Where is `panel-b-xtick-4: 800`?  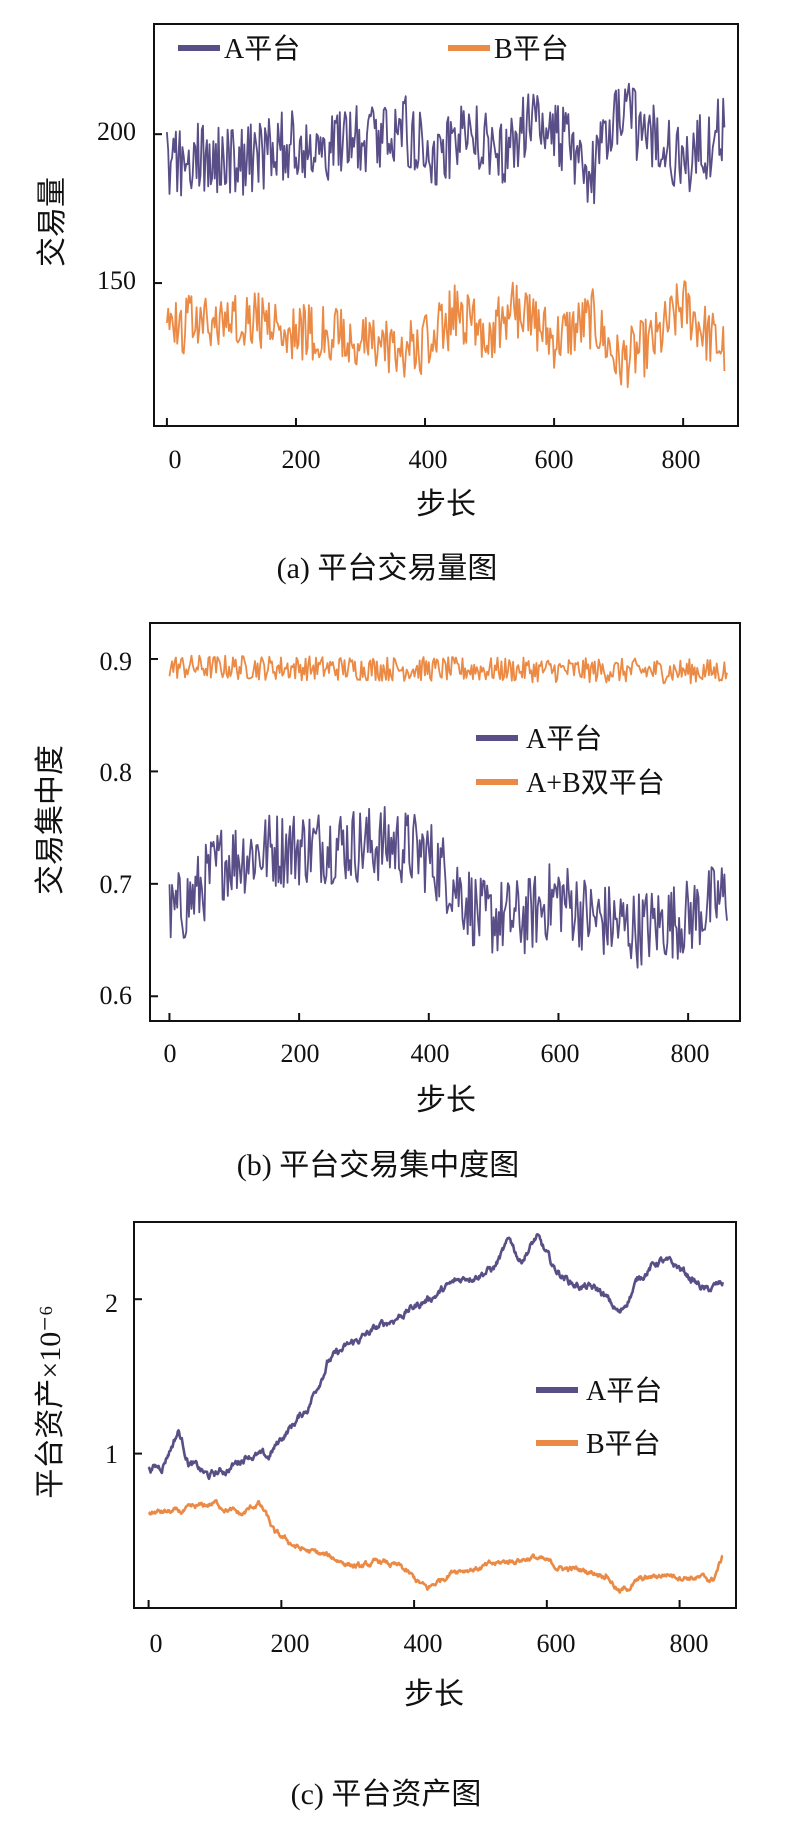
panel-b-xtick-4: 800 is located at coordinates (690, 1053).